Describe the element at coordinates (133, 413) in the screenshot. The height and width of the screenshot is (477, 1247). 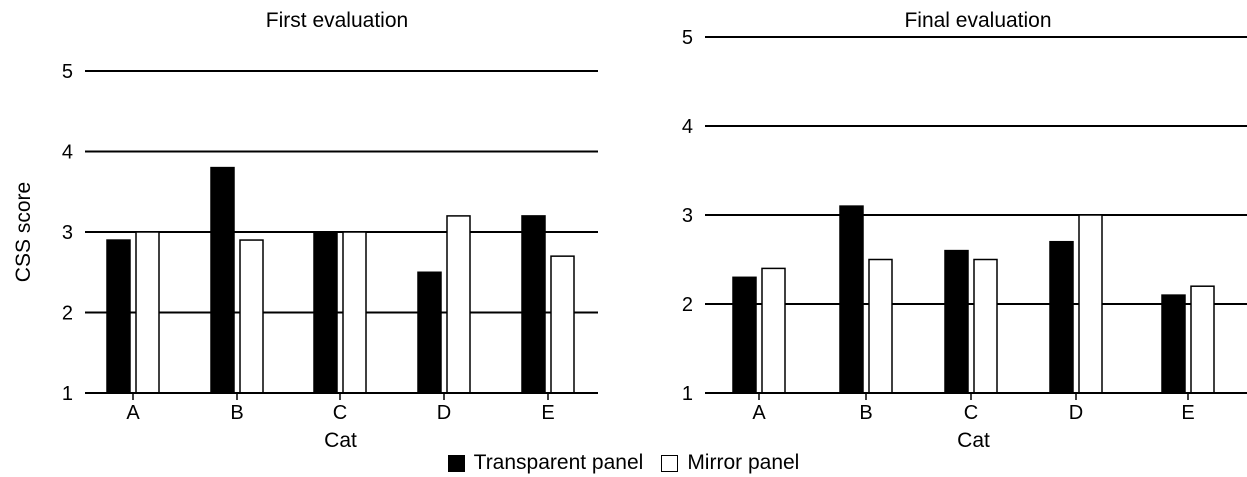
I see `panel-1-x-tick-label: A` at that location.